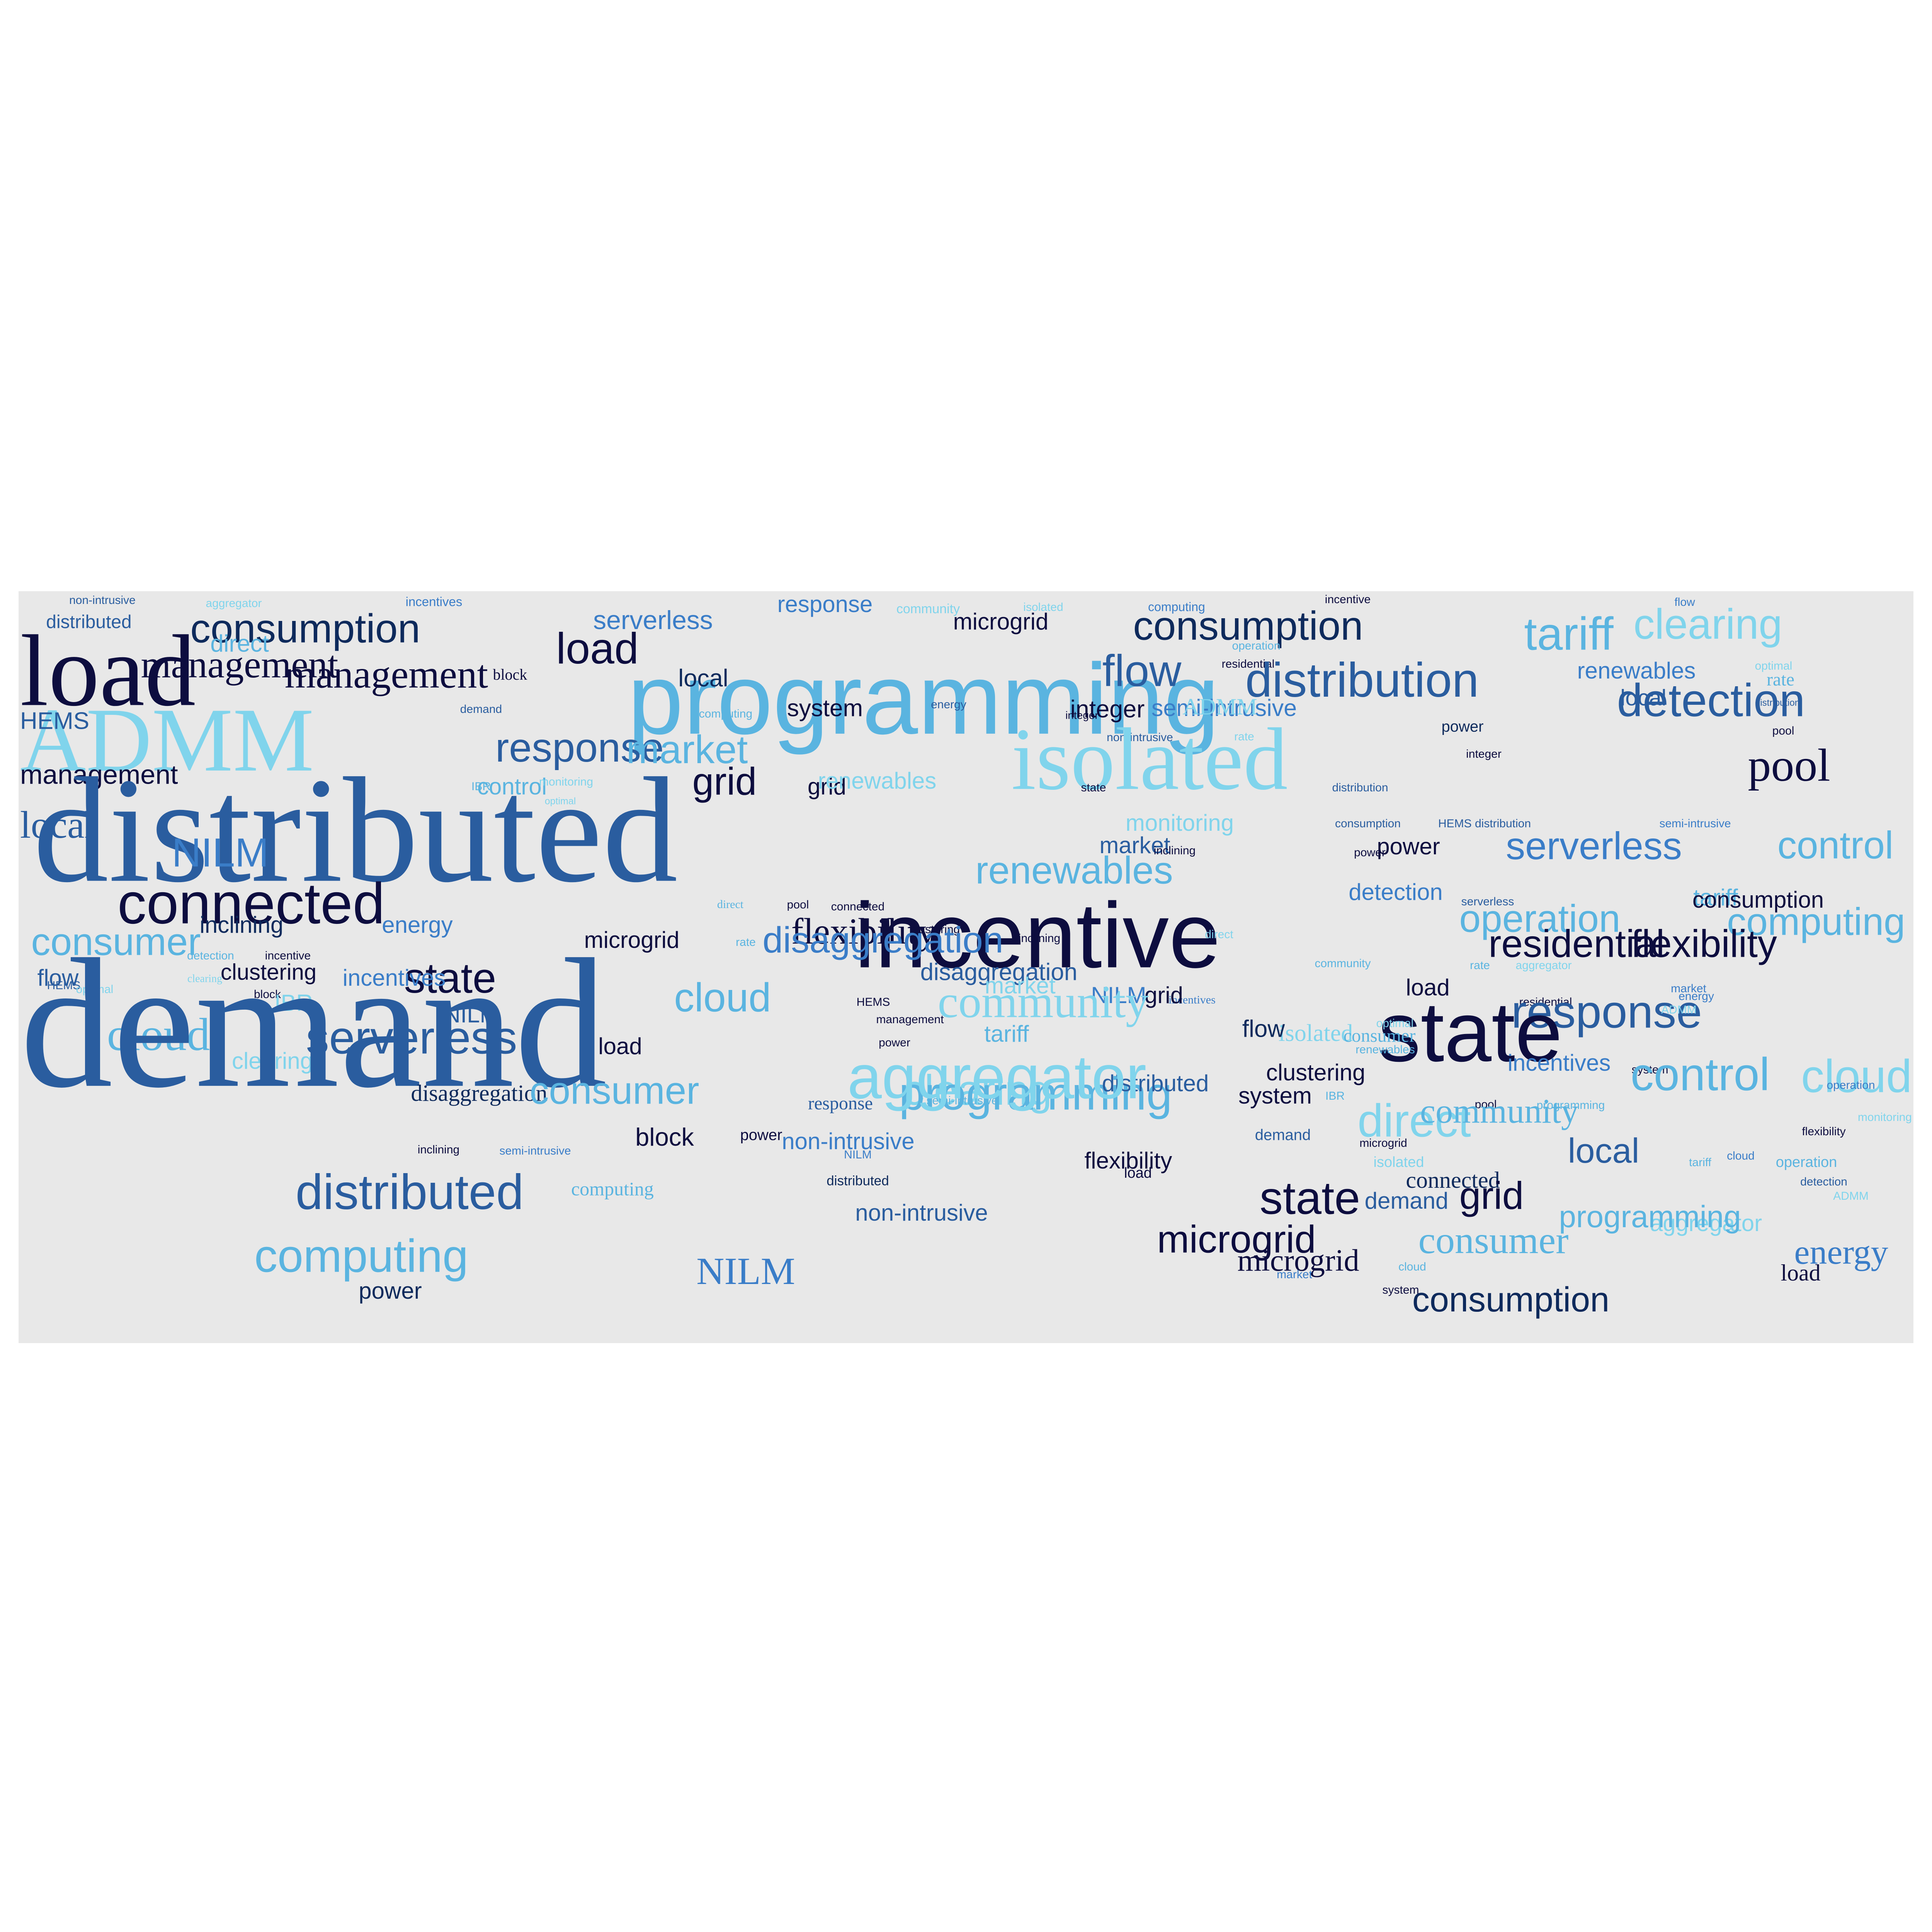  I want to click on word-semi-intrusive: semi-intrusive, so click(962, 1100).